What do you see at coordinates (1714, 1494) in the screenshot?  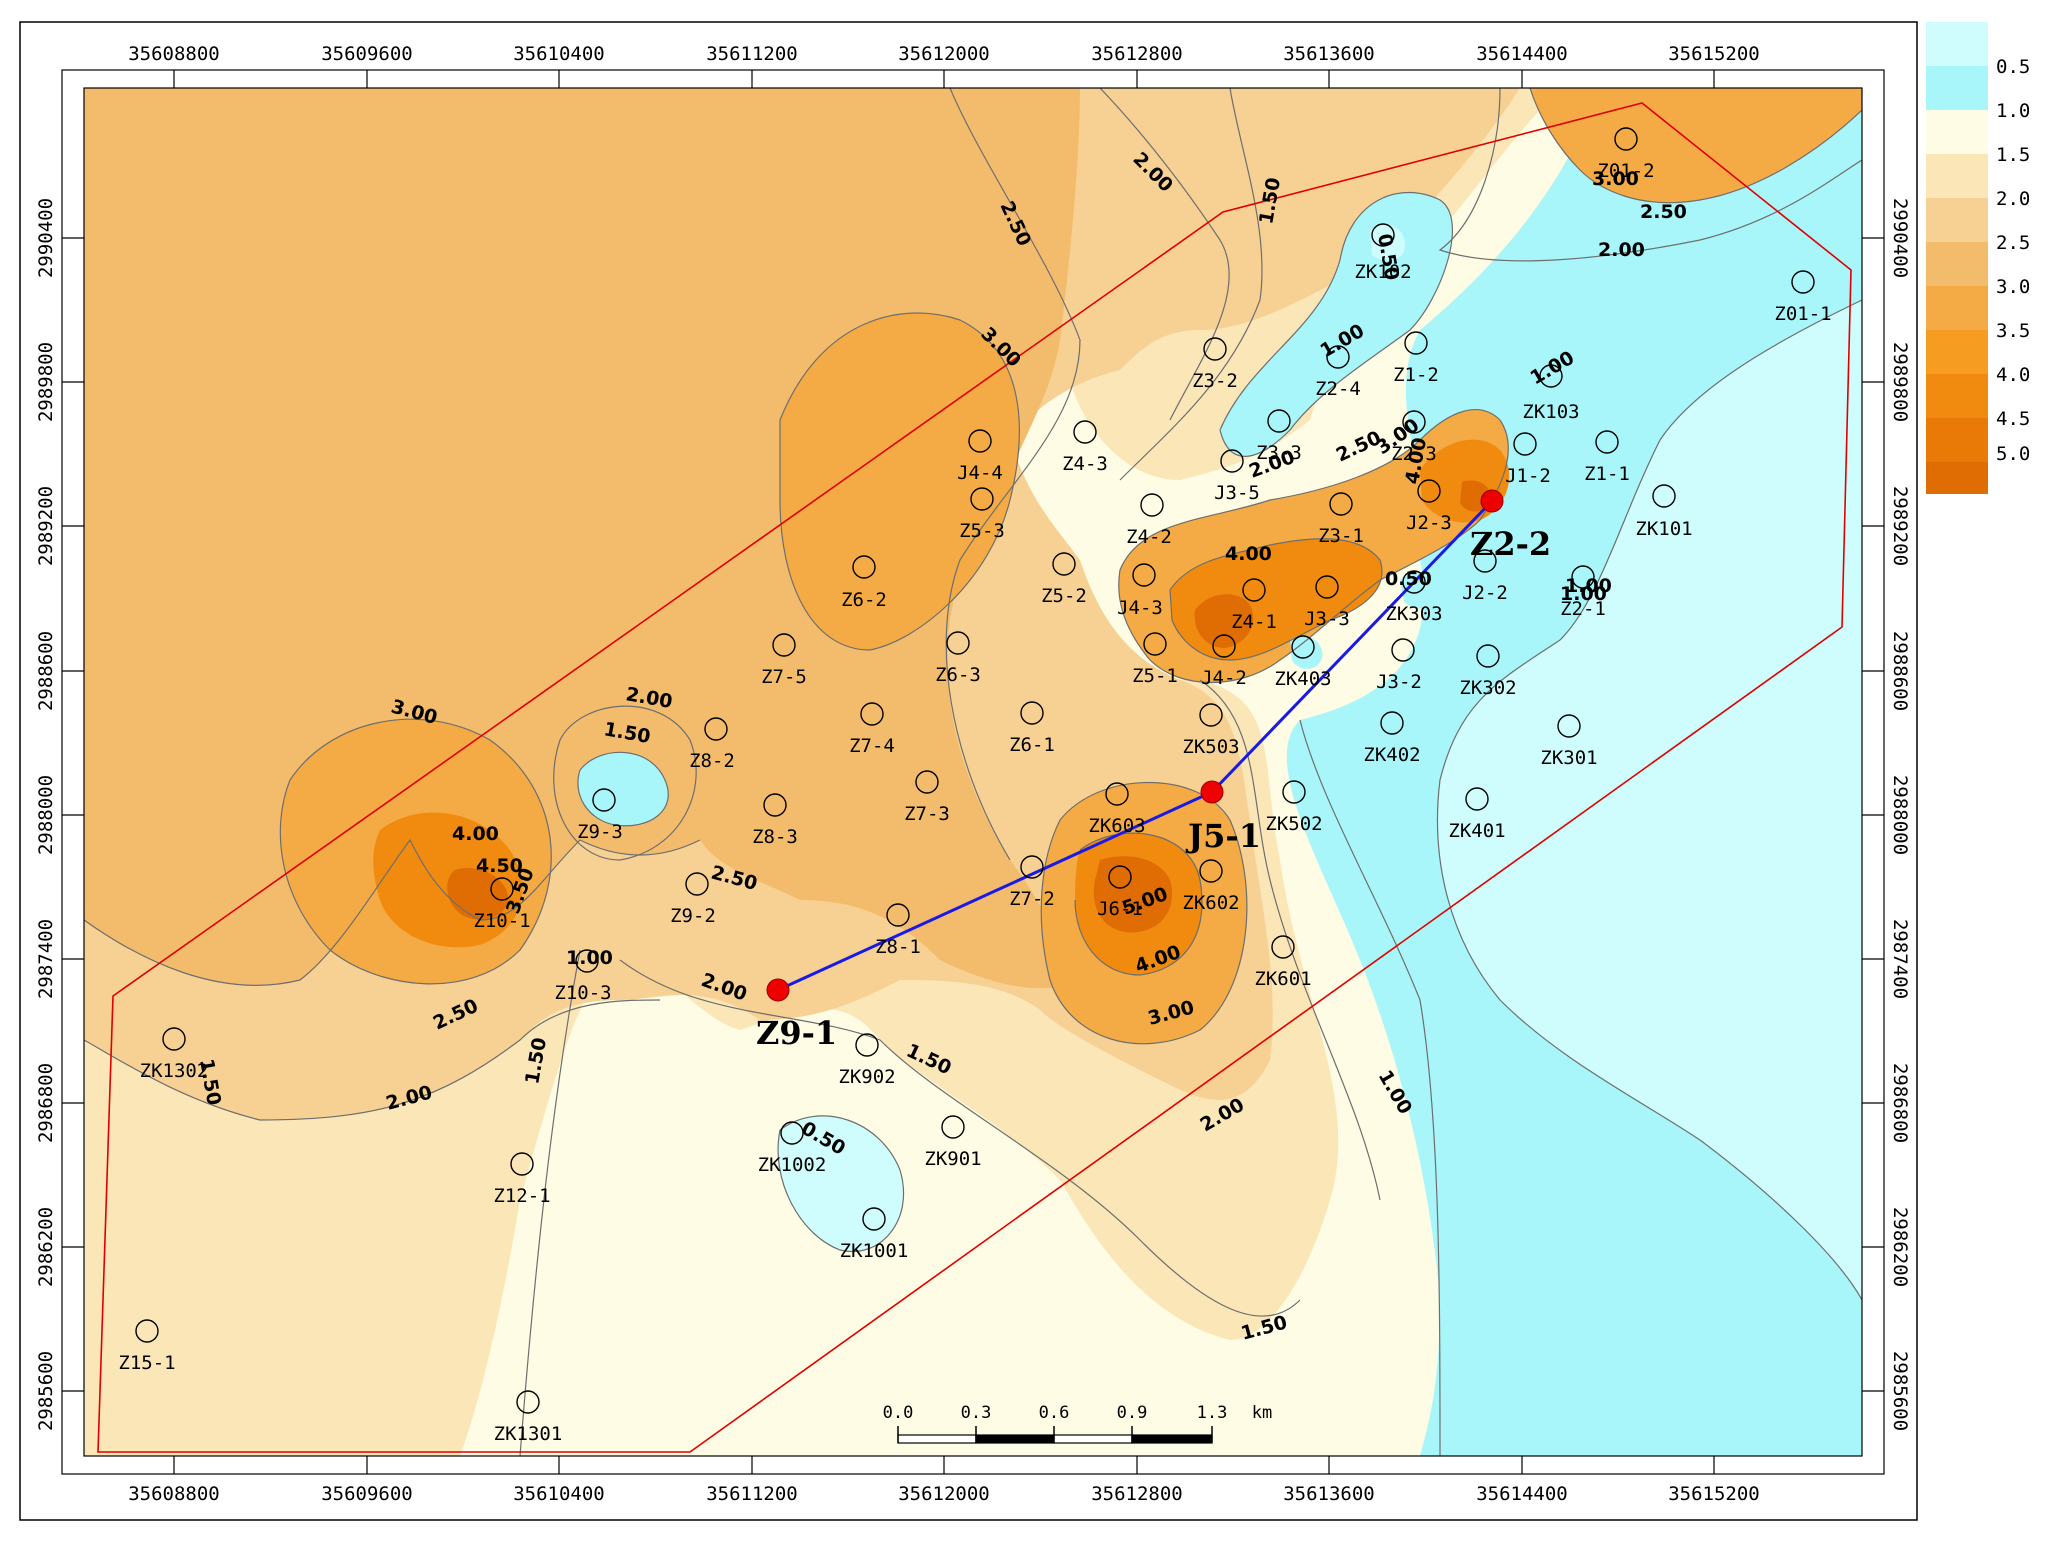 I see `x-tick-label: 35615200` at bounding box center [1714, 1494].